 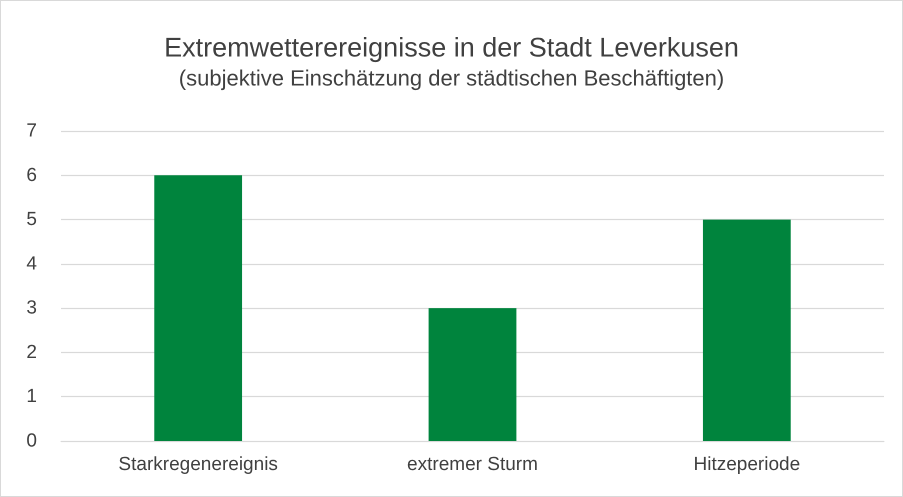 I want to click on y-tick-label: 3, so click(x=31, y=308).